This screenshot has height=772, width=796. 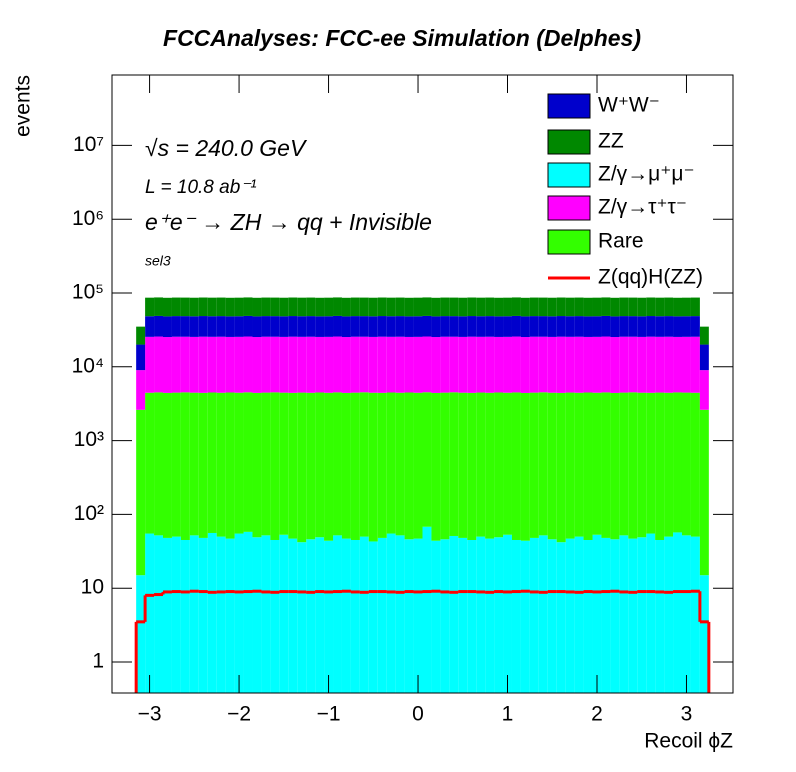 I want to click on x-tick-label: −2, so click(x=239, y=714).